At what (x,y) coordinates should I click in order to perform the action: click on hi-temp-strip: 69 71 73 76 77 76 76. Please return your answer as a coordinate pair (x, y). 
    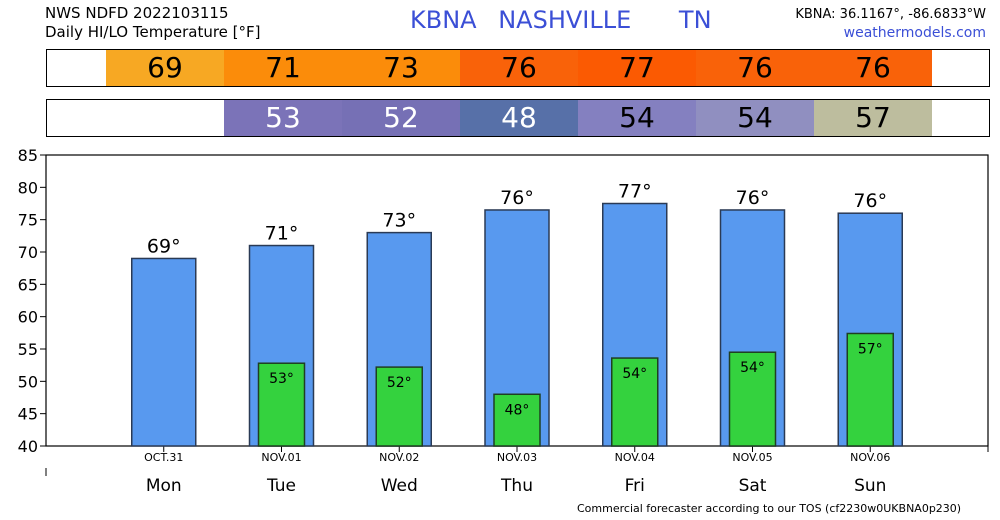
    Looking at the image, I should click on (518, 68).